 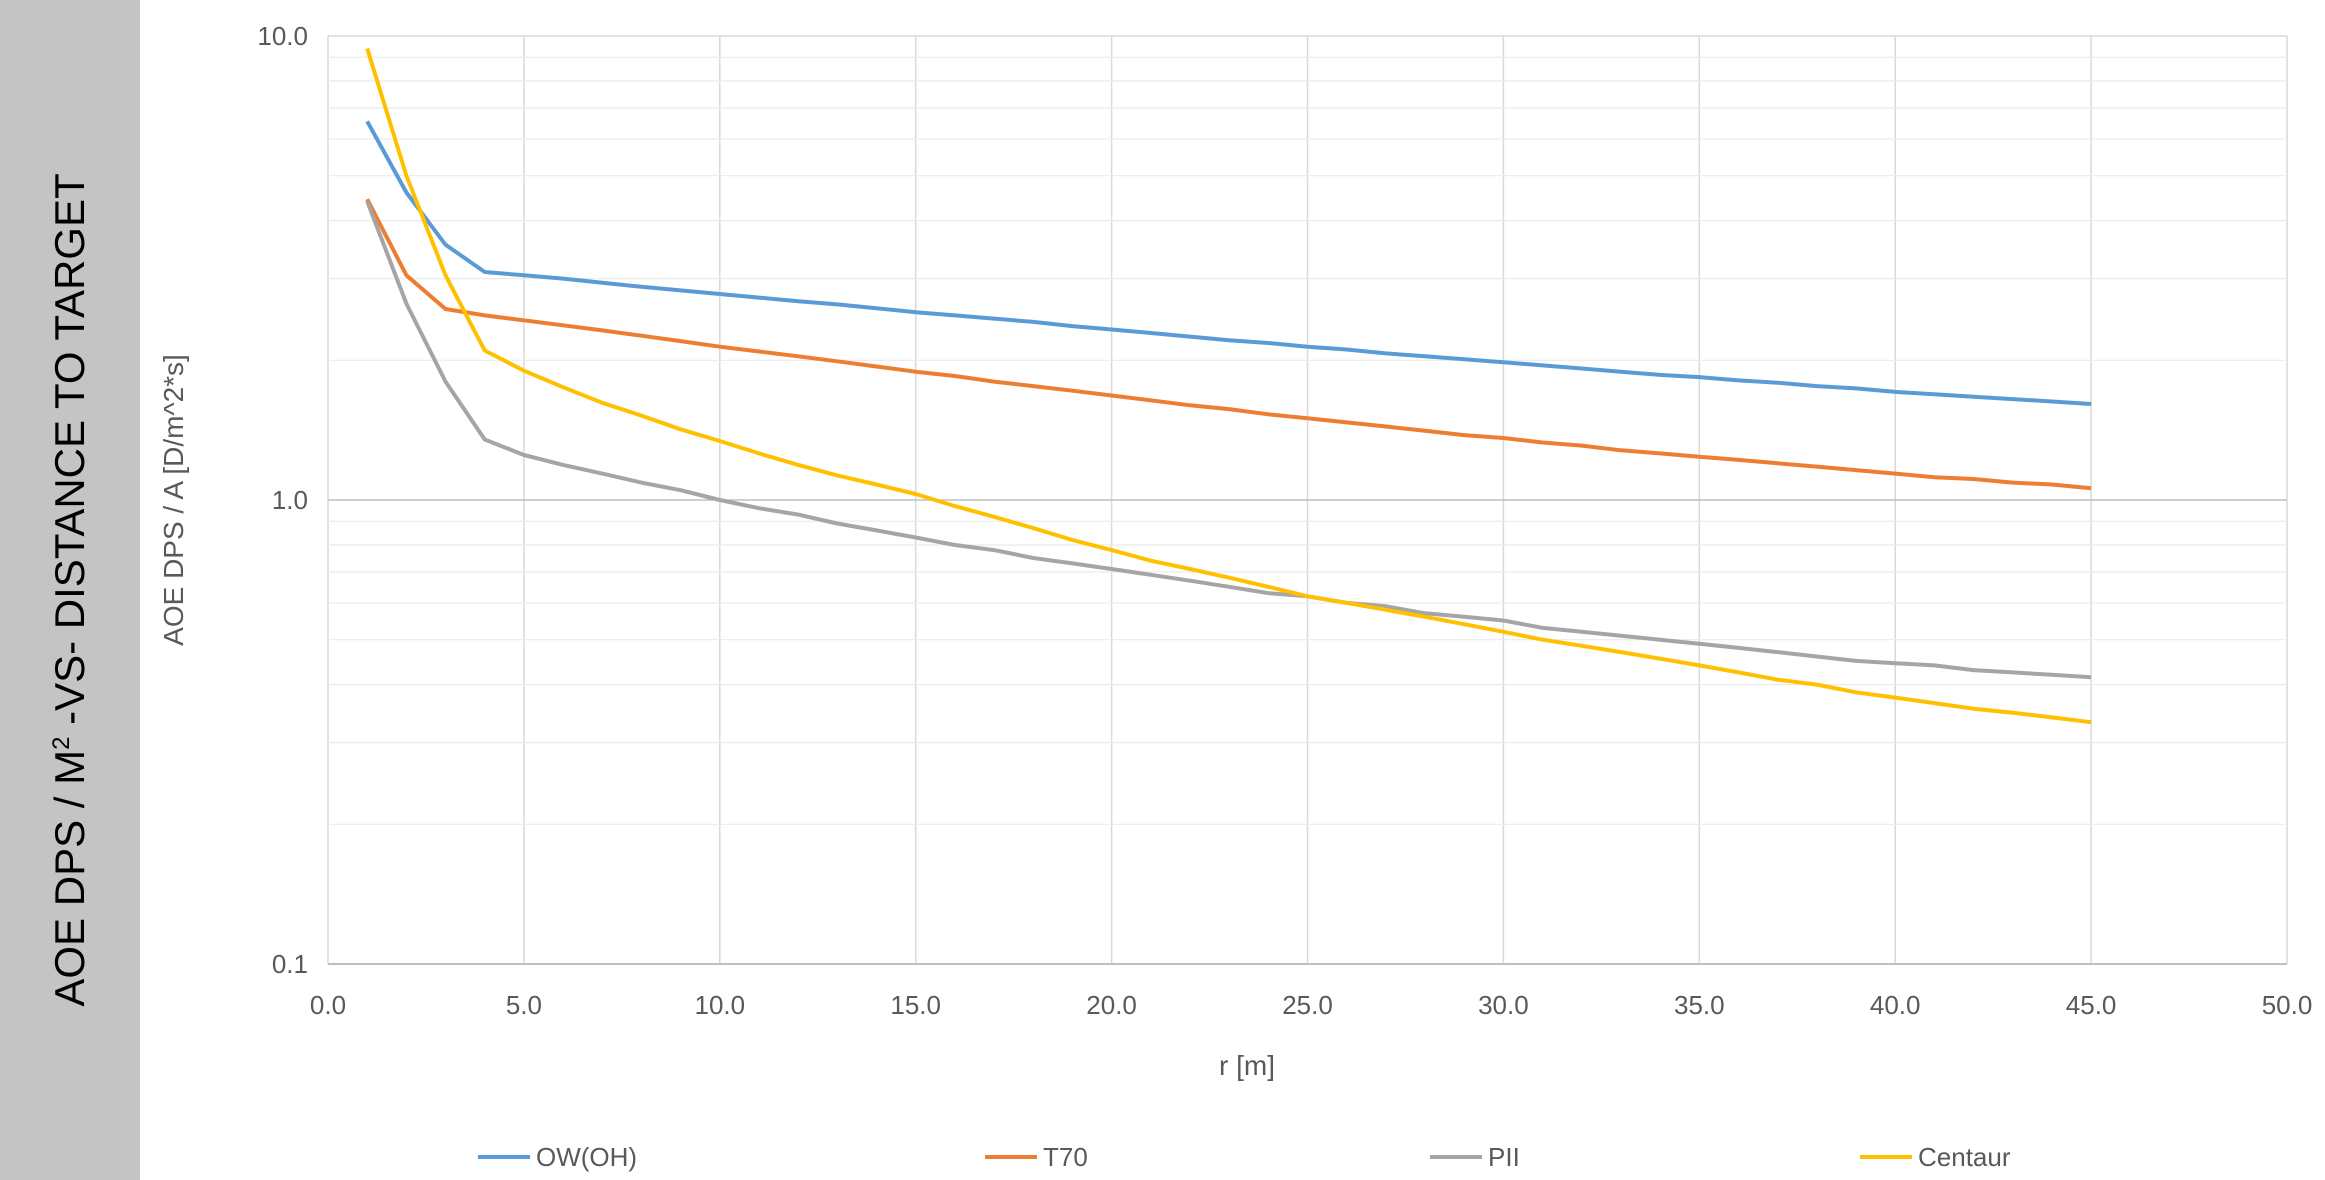 I want to click on x-axis-title: r [m], so click(x=1247, y=1065).